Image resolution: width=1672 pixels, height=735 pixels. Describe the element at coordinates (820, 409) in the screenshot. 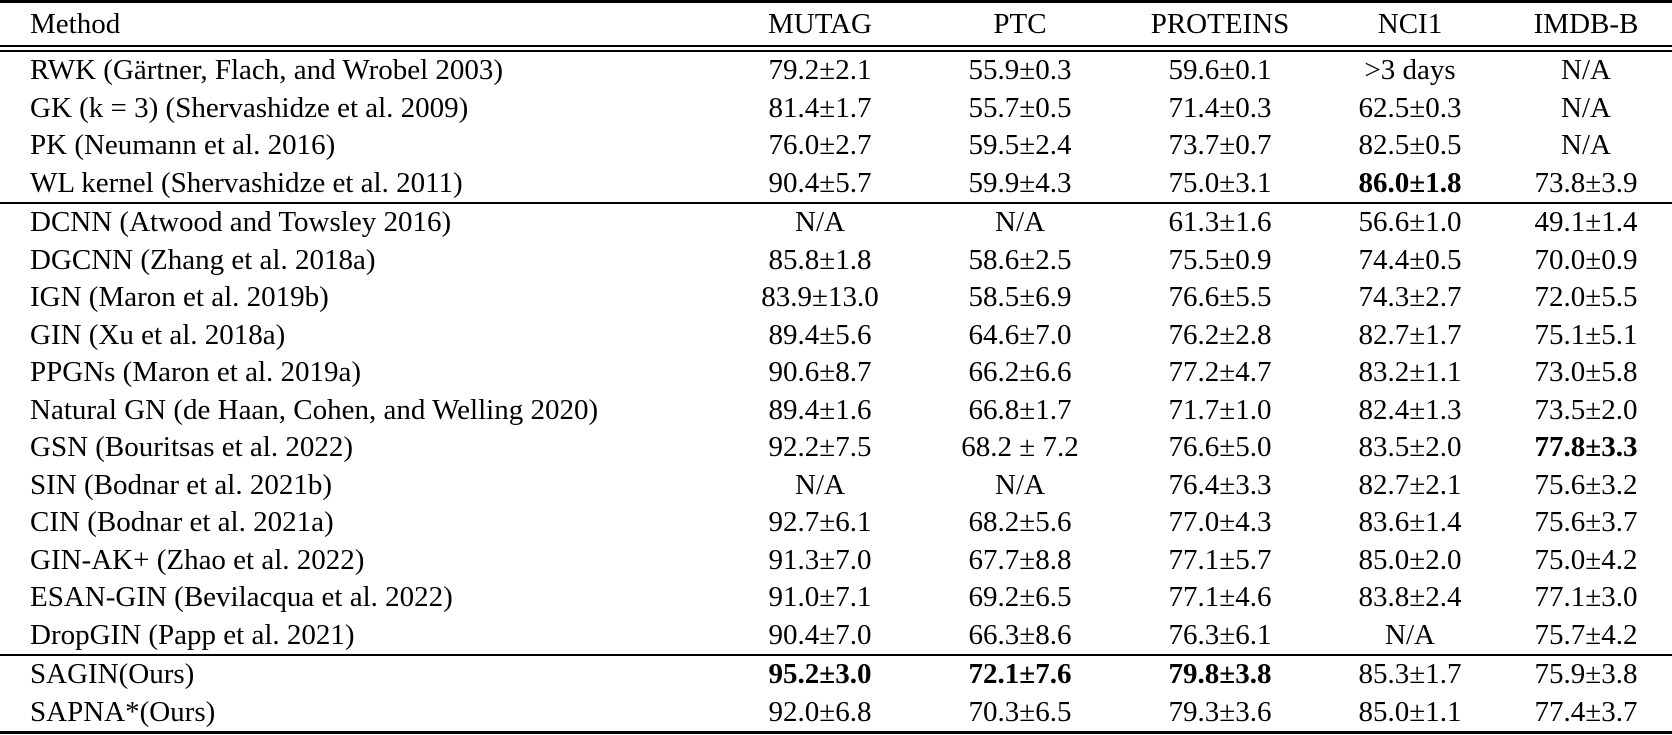

I see `value-cell: 89.4±1.6` at that location.